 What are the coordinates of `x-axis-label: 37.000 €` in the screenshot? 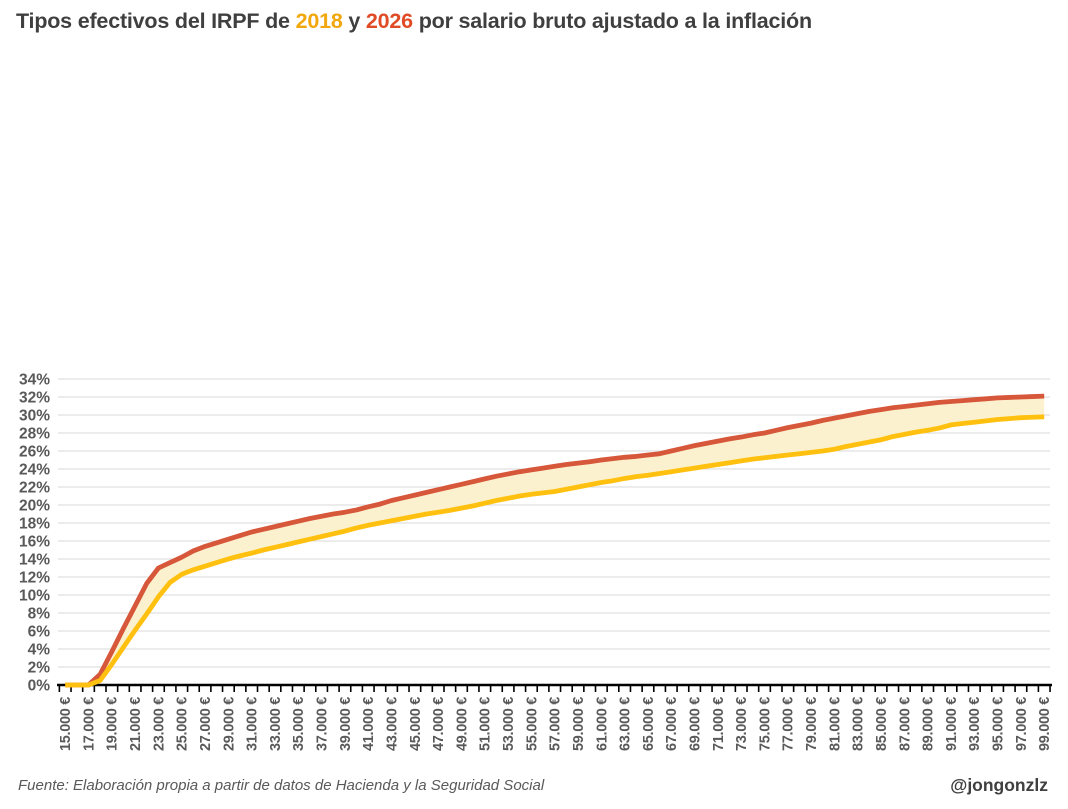 It's located at (323, 724).